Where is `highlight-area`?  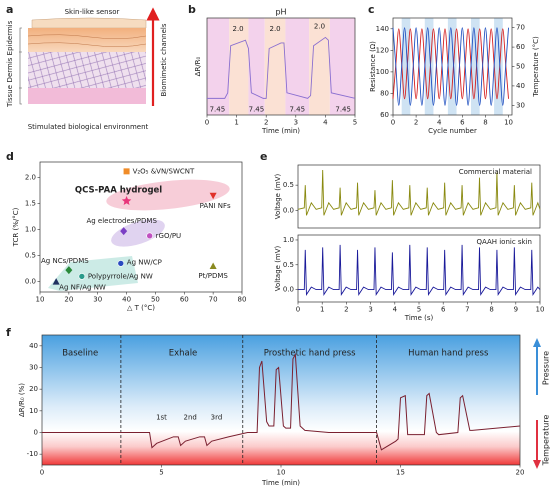
highlight-area is located at coordinates (168, 195).